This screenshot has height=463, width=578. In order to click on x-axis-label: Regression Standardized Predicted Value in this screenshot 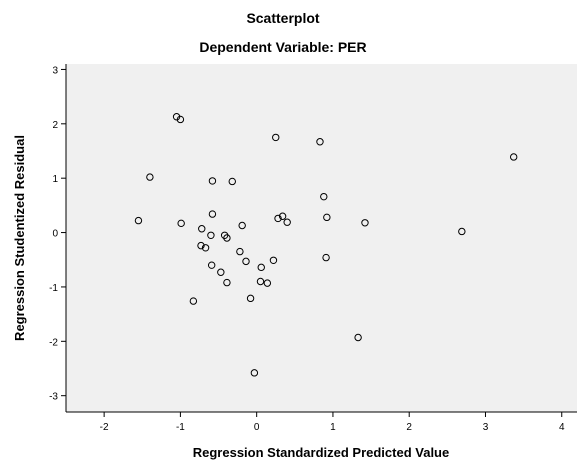, I will do `click(321, 452)`.